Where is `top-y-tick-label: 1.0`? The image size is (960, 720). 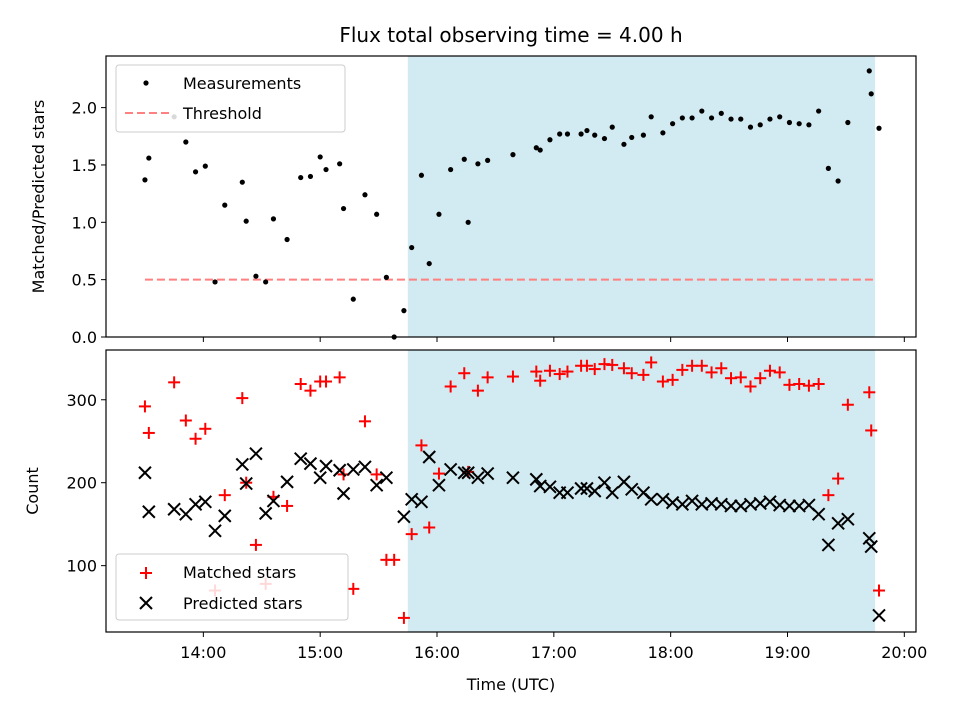
top-y-tick-label: 1.0 is located at coordinates (84, 222).